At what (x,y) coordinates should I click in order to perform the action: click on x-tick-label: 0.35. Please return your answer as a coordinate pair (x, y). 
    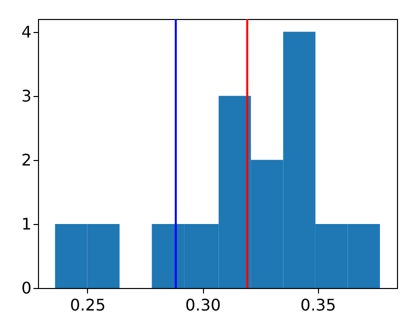
    Looking at the image, I should click on (318, 305).